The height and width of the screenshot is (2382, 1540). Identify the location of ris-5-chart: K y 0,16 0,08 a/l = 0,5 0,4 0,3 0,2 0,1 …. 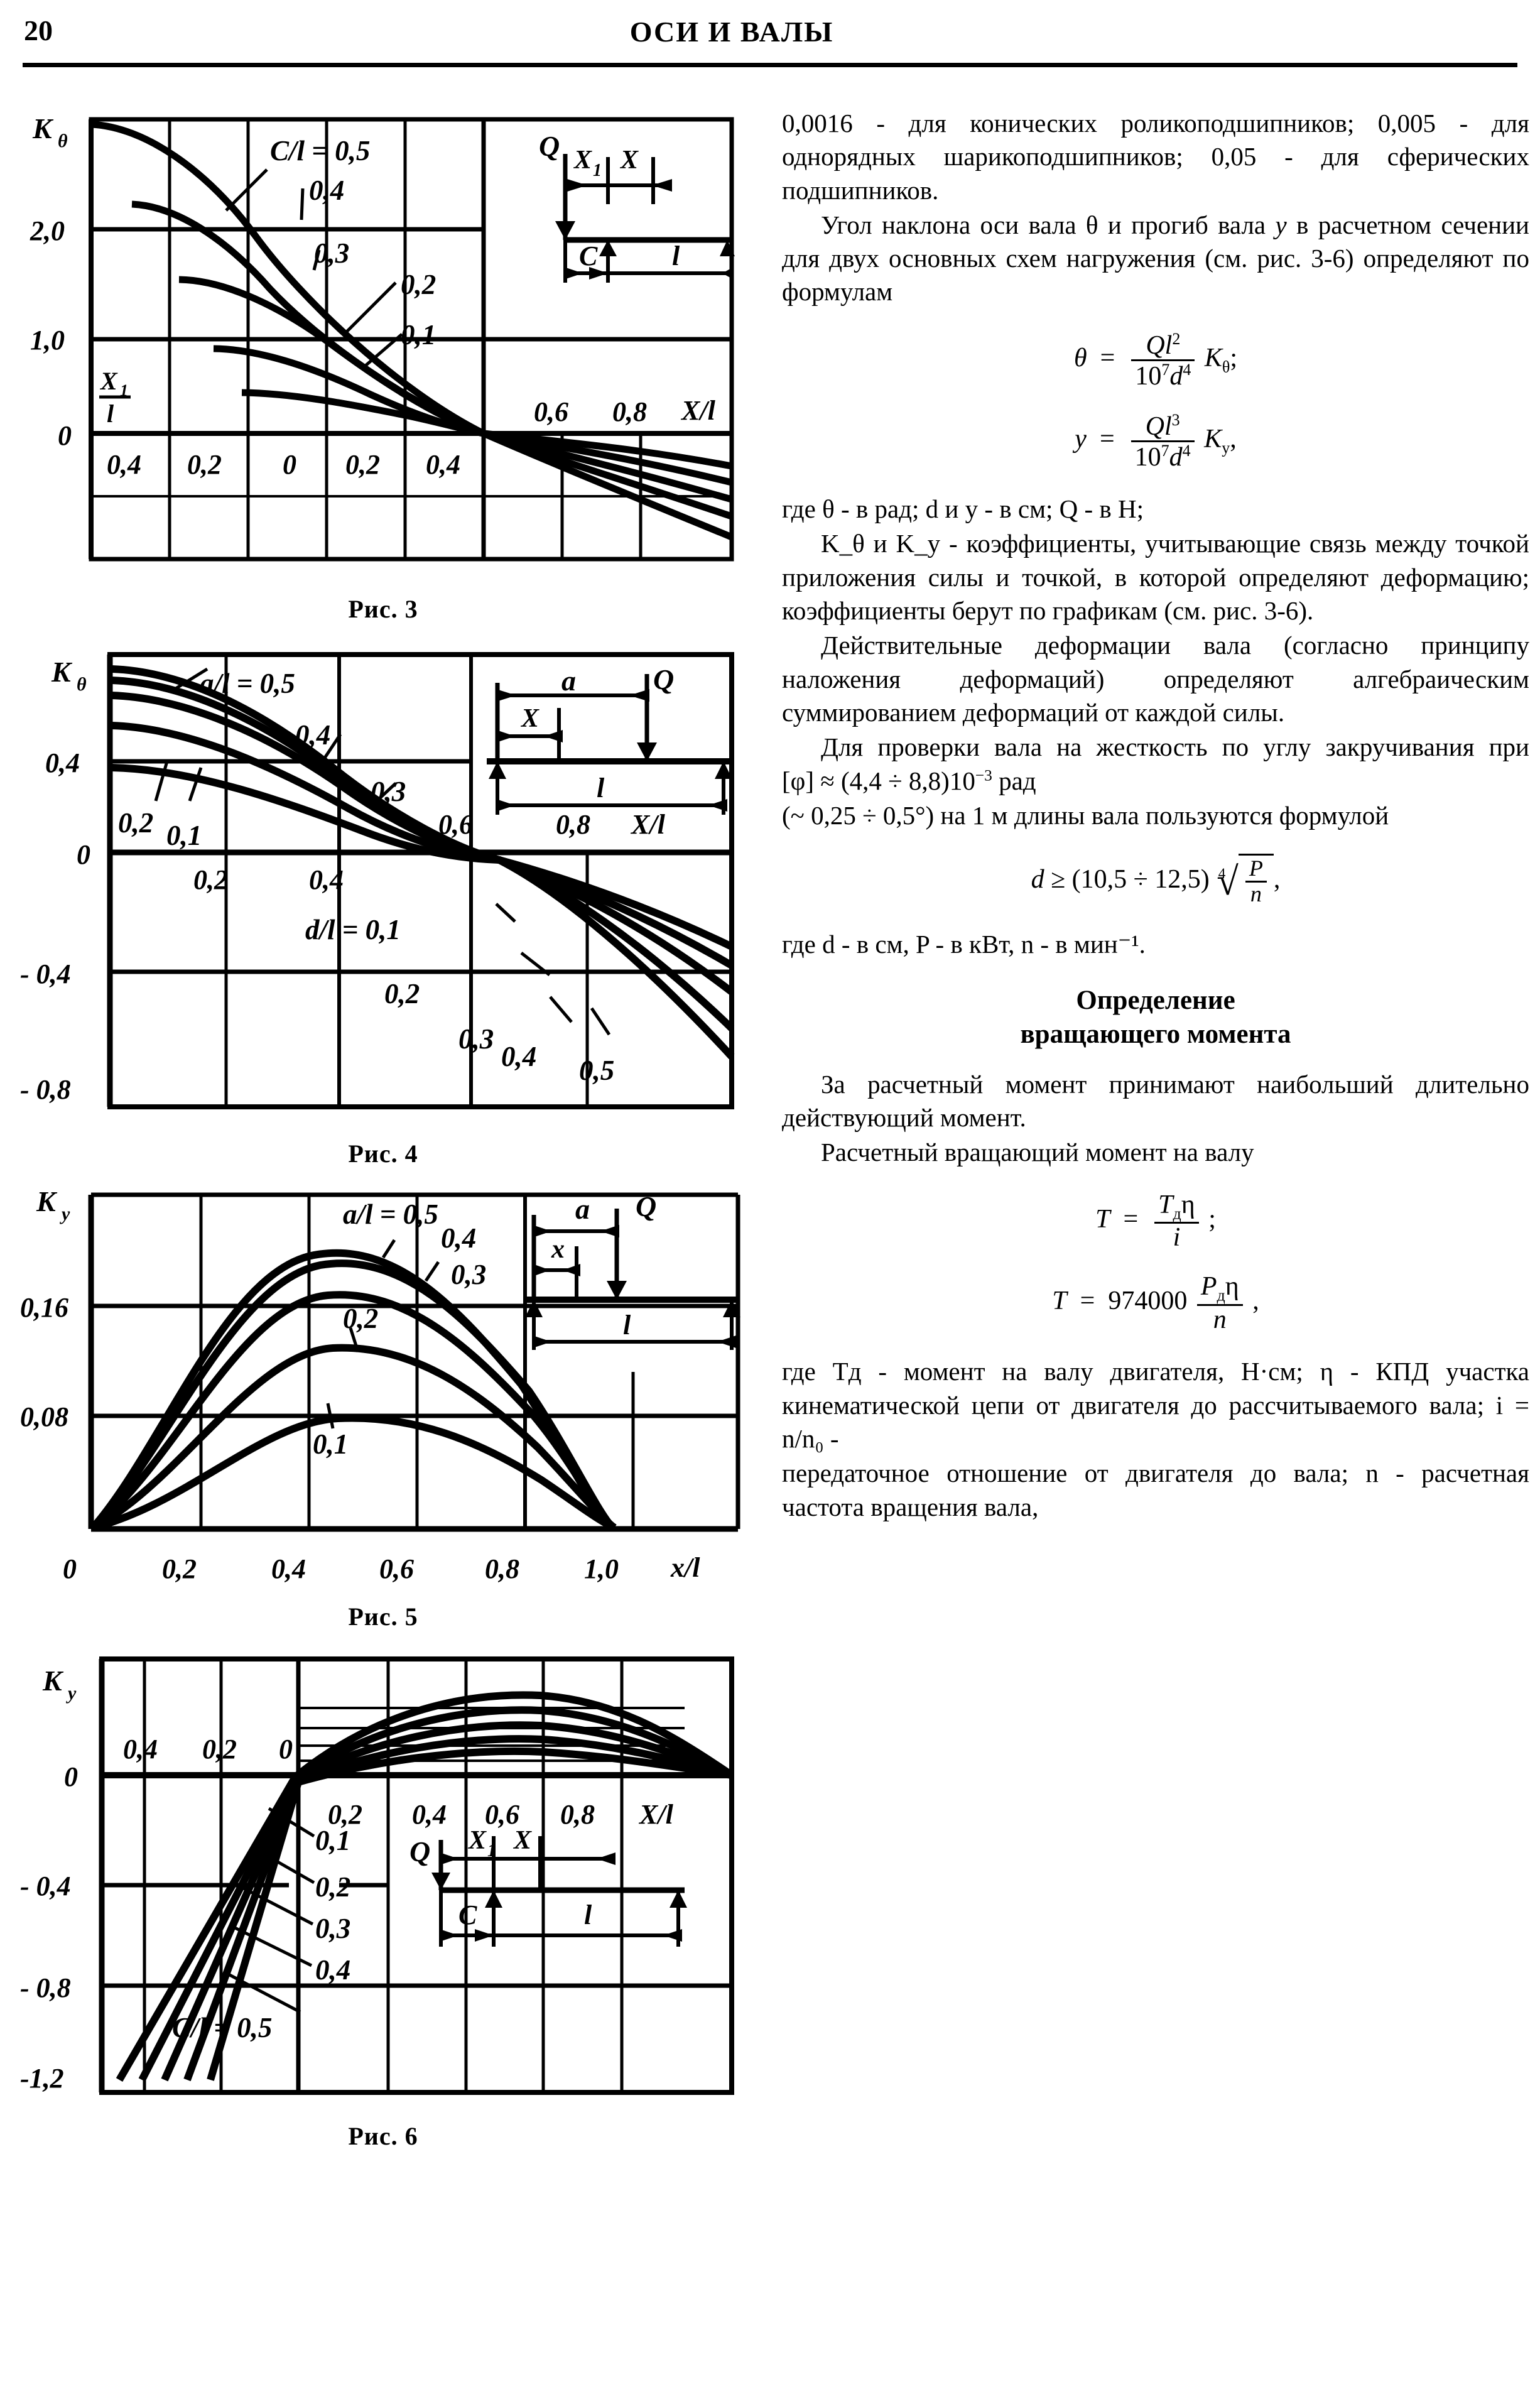
(380, 1384).